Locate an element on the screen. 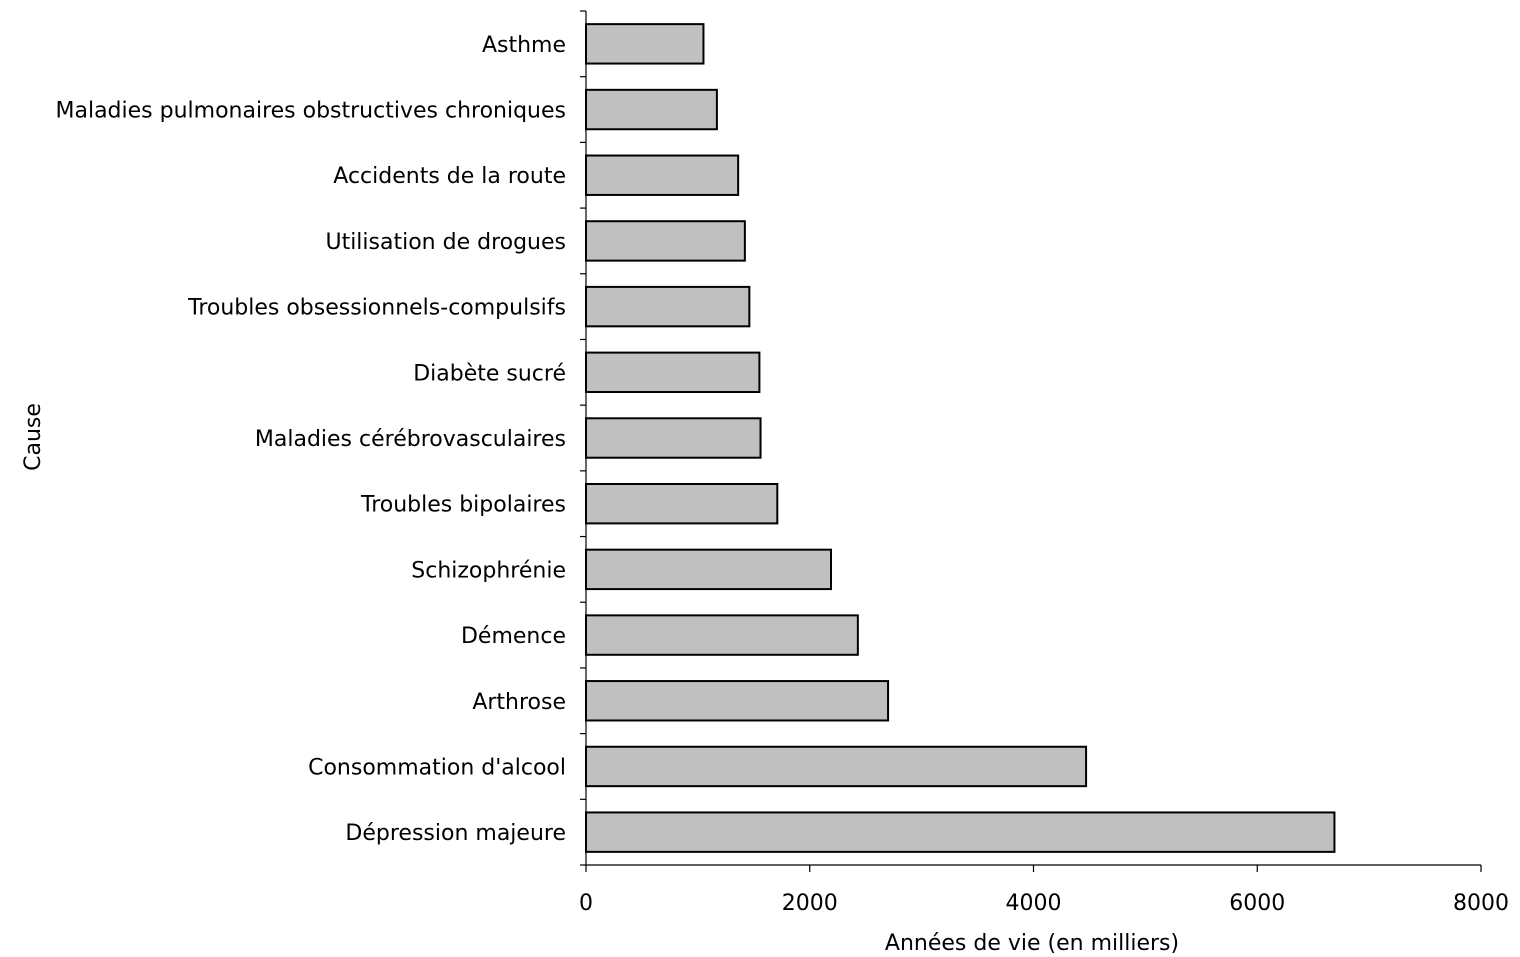  x-tick-label: 6000 is located at coordinates (1257, 903).